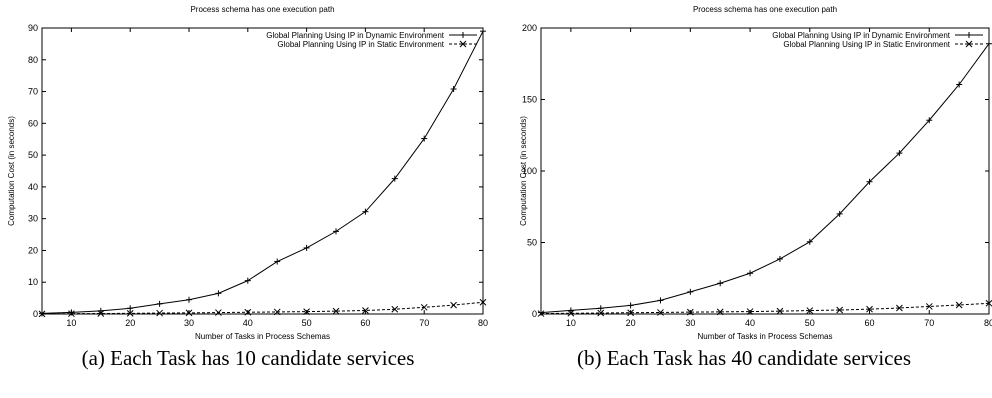 The image size is (992, 398). What do you see at coordinates (248, 323) in the screenshot?
I see `x-tick-label: 40` at bounding box center [248, 323].